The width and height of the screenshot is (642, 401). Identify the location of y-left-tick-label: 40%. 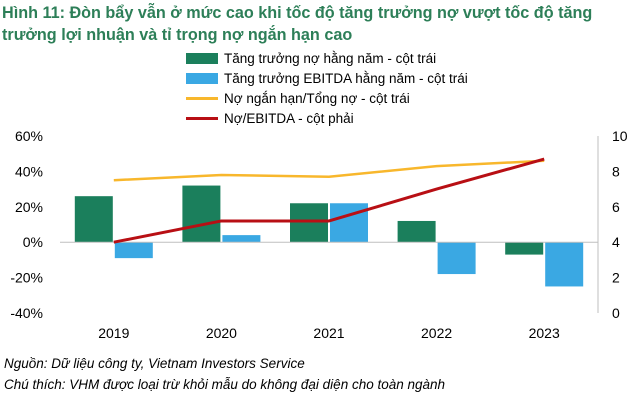
(29, 171).